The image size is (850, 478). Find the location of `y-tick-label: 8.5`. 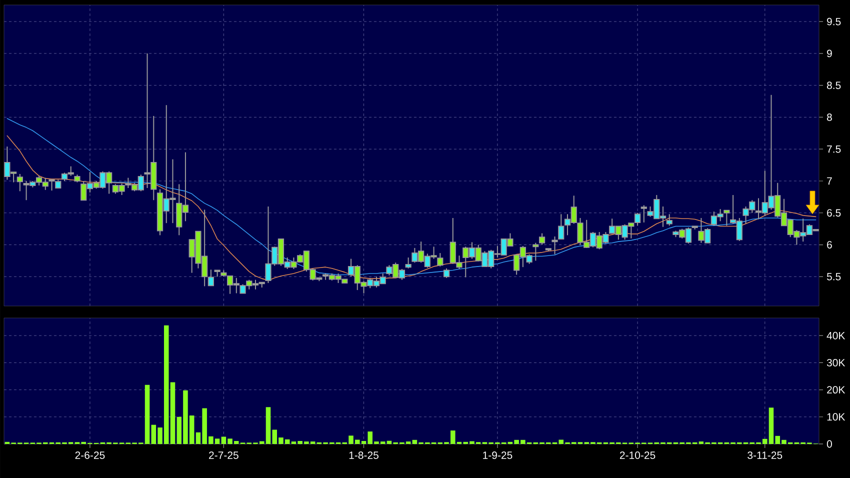

y-tick-label: 8.5 is located at coordinates (833, 86).